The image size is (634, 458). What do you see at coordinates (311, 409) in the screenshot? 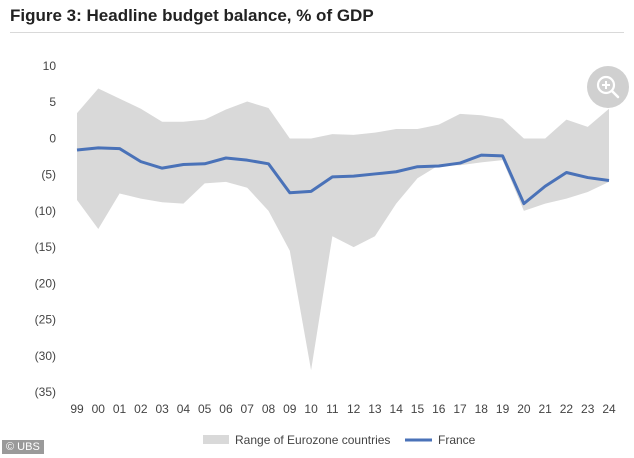
I see `x-tick-label: 10` at bounding box center [311, 409].